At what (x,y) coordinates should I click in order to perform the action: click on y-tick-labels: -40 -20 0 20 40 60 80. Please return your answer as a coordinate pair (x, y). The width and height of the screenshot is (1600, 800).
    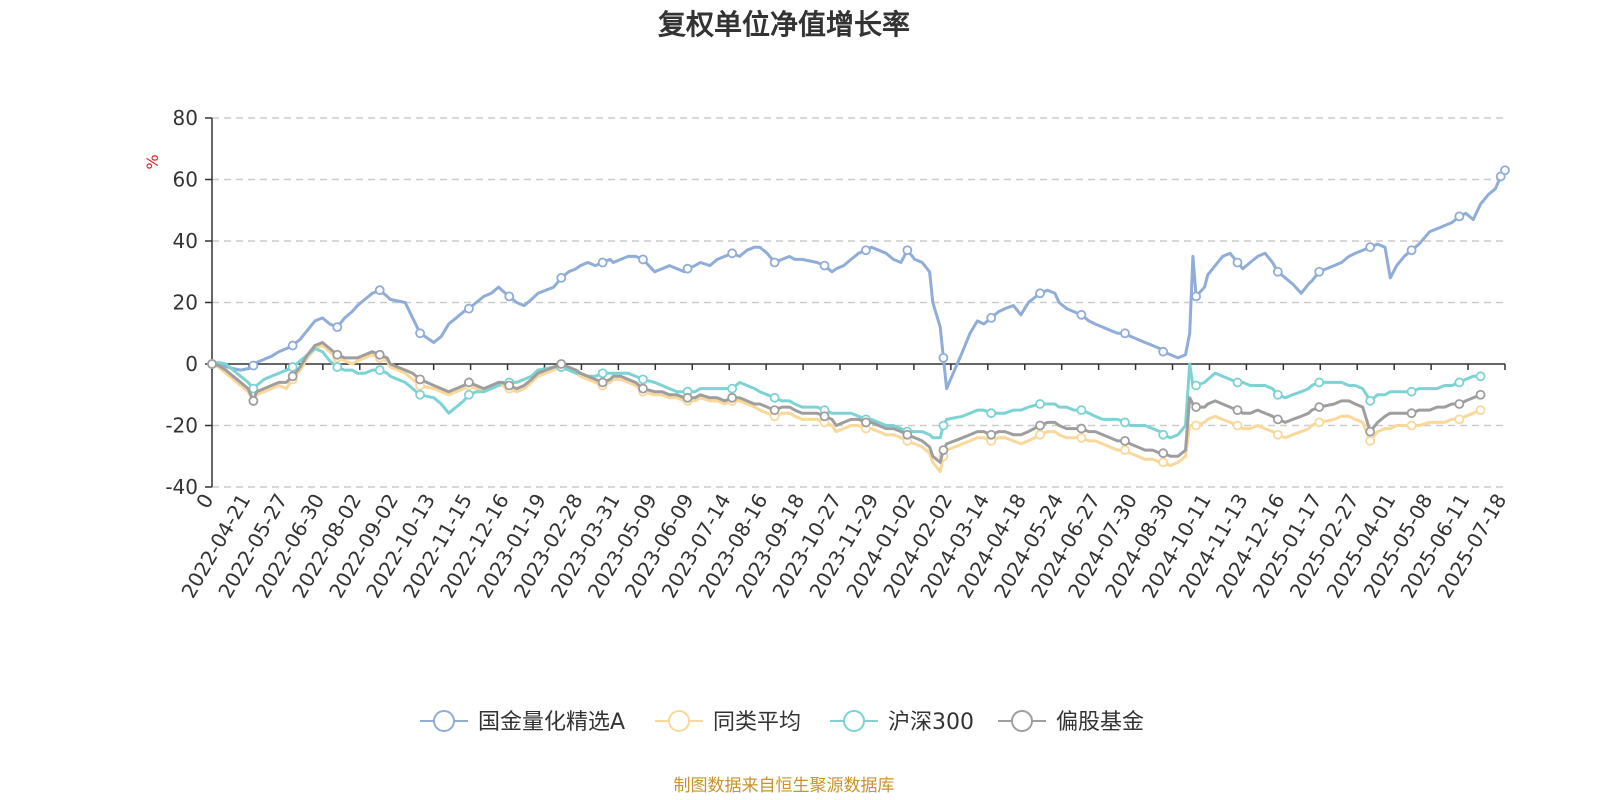
    Looking at the image, I should click on (181, 302).